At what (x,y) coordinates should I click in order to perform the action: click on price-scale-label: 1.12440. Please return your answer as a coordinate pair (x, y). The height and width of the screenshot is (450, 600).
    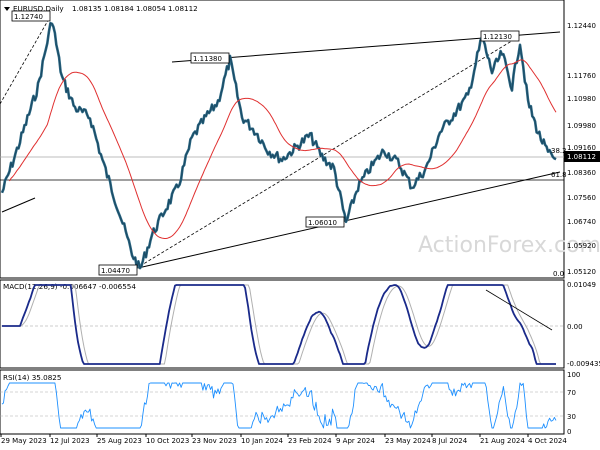
    Looking at the image, I should click on (581, 26).